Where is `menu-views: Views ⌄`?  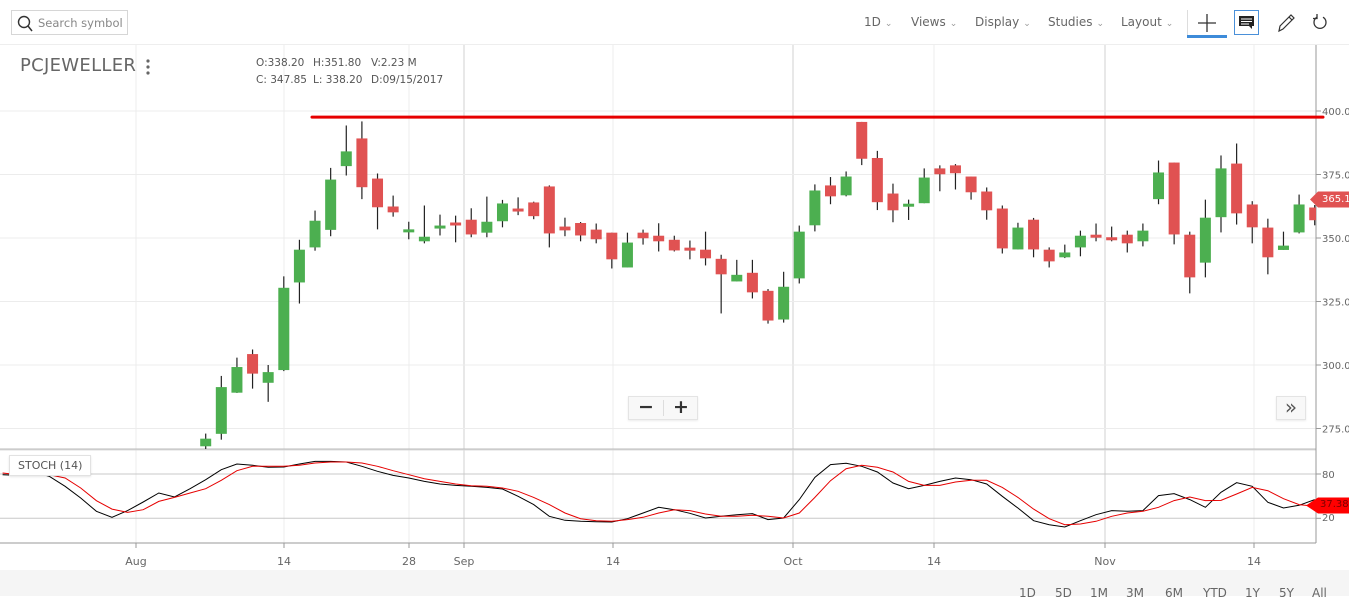 menu-views: Views ⌄ is located at coordinates (934, 22).